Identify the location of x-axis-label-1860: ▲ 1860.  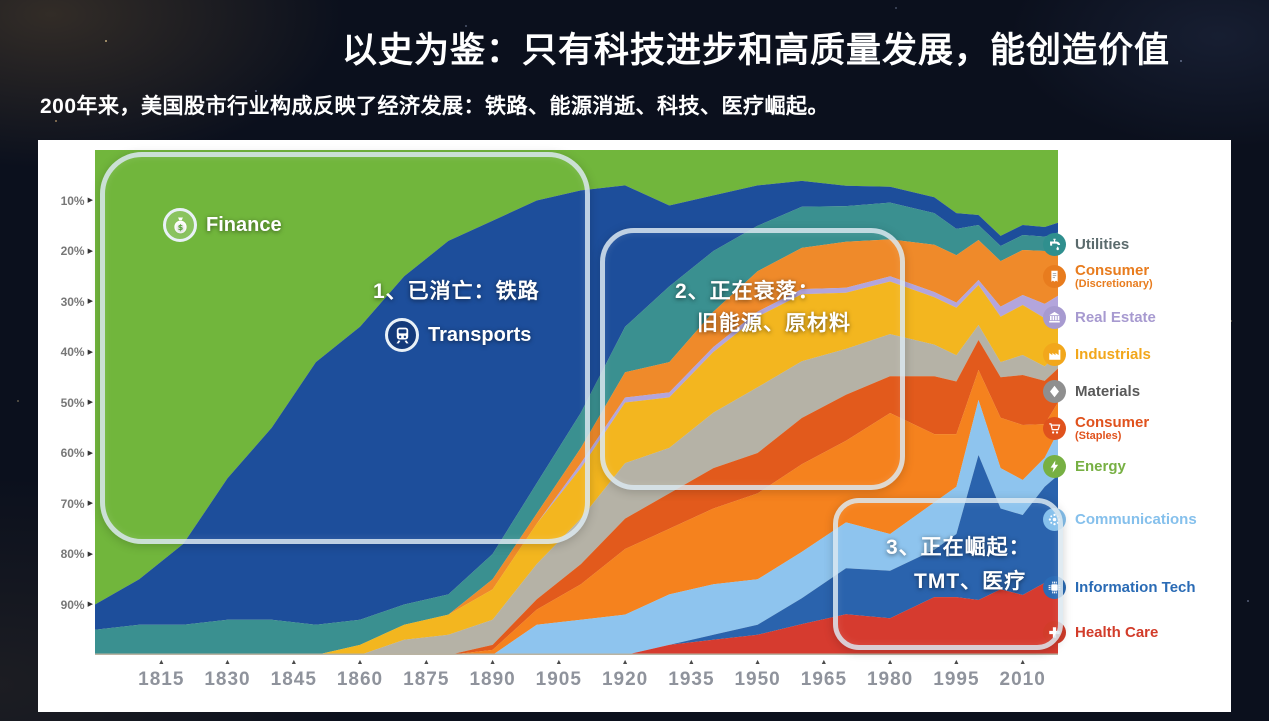
(360, 675).